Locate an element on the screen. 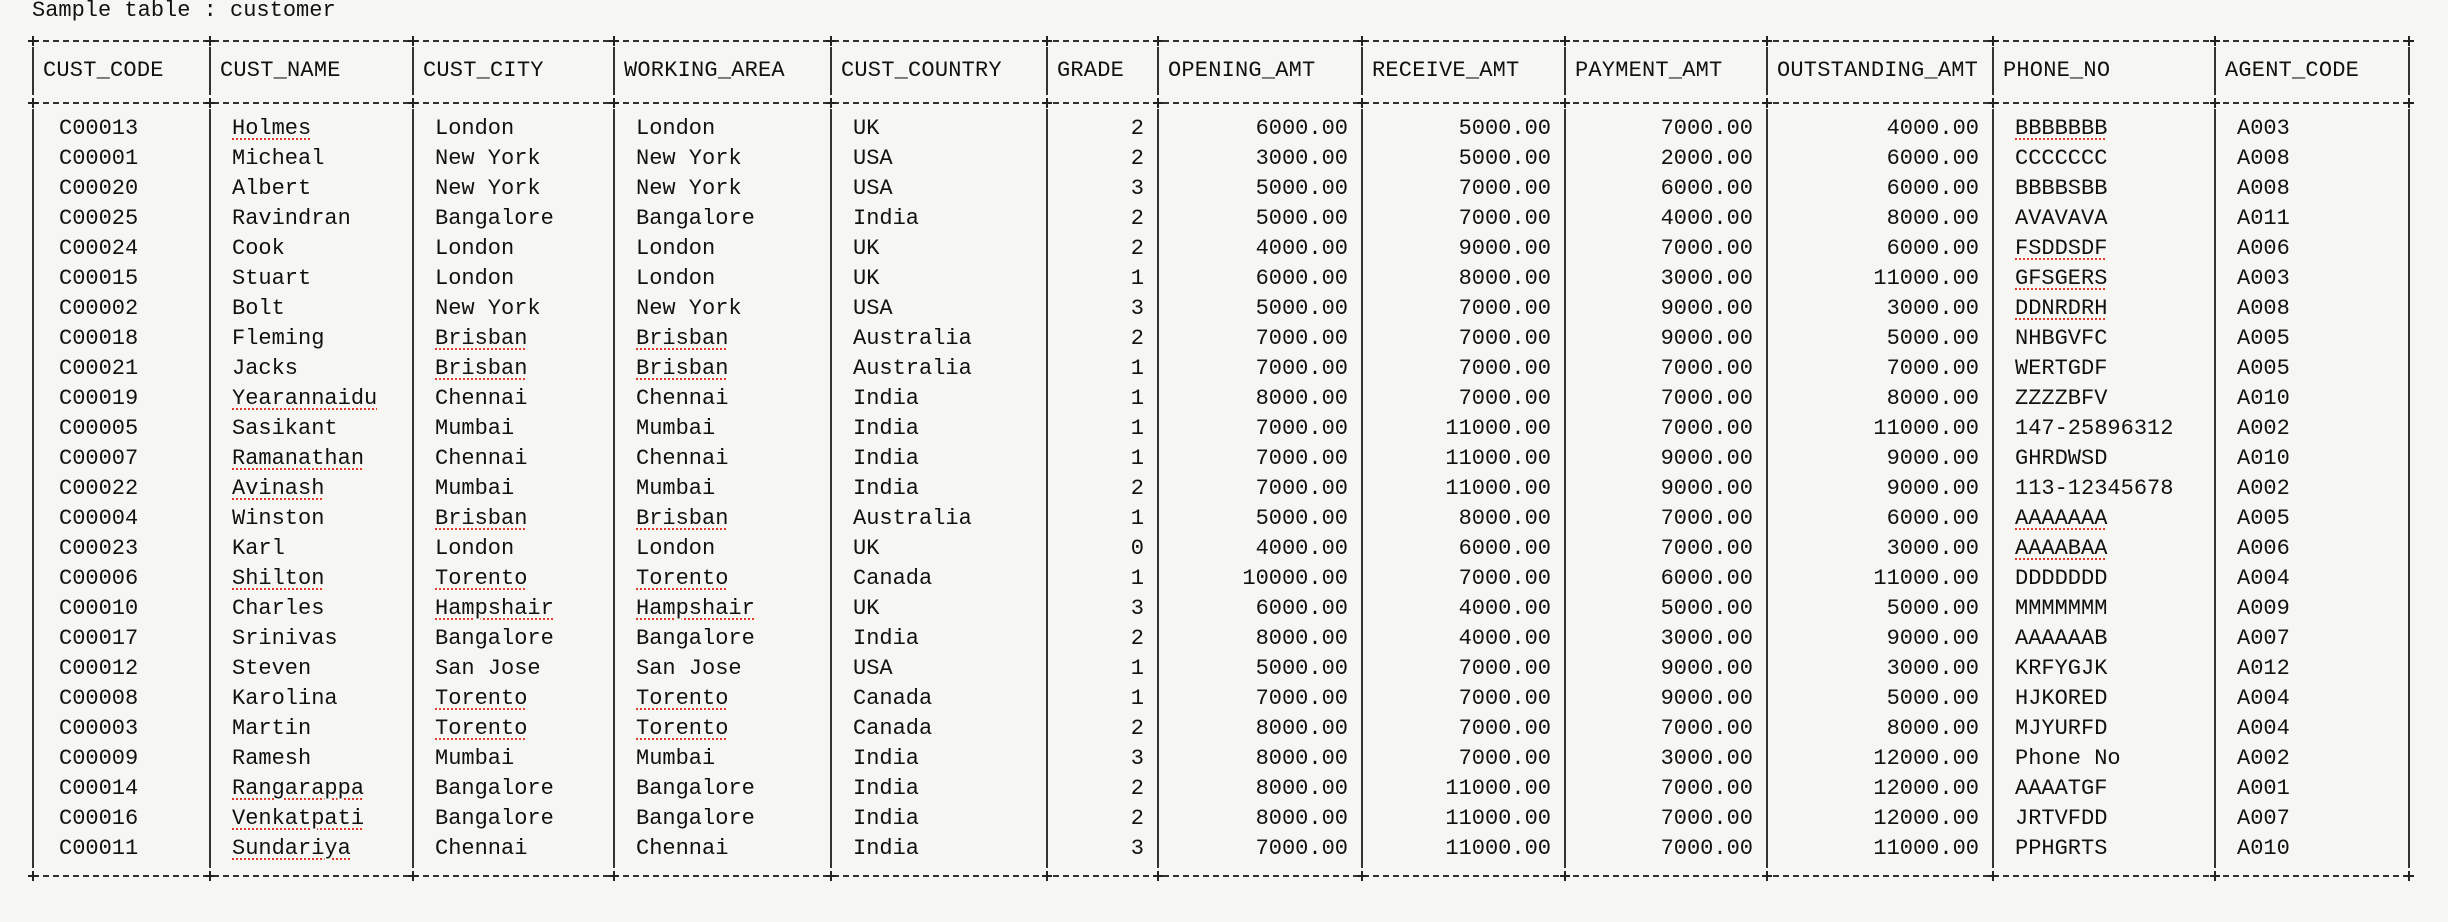  cell-cust-city: Hampshair is located at coordinates (494, 608).